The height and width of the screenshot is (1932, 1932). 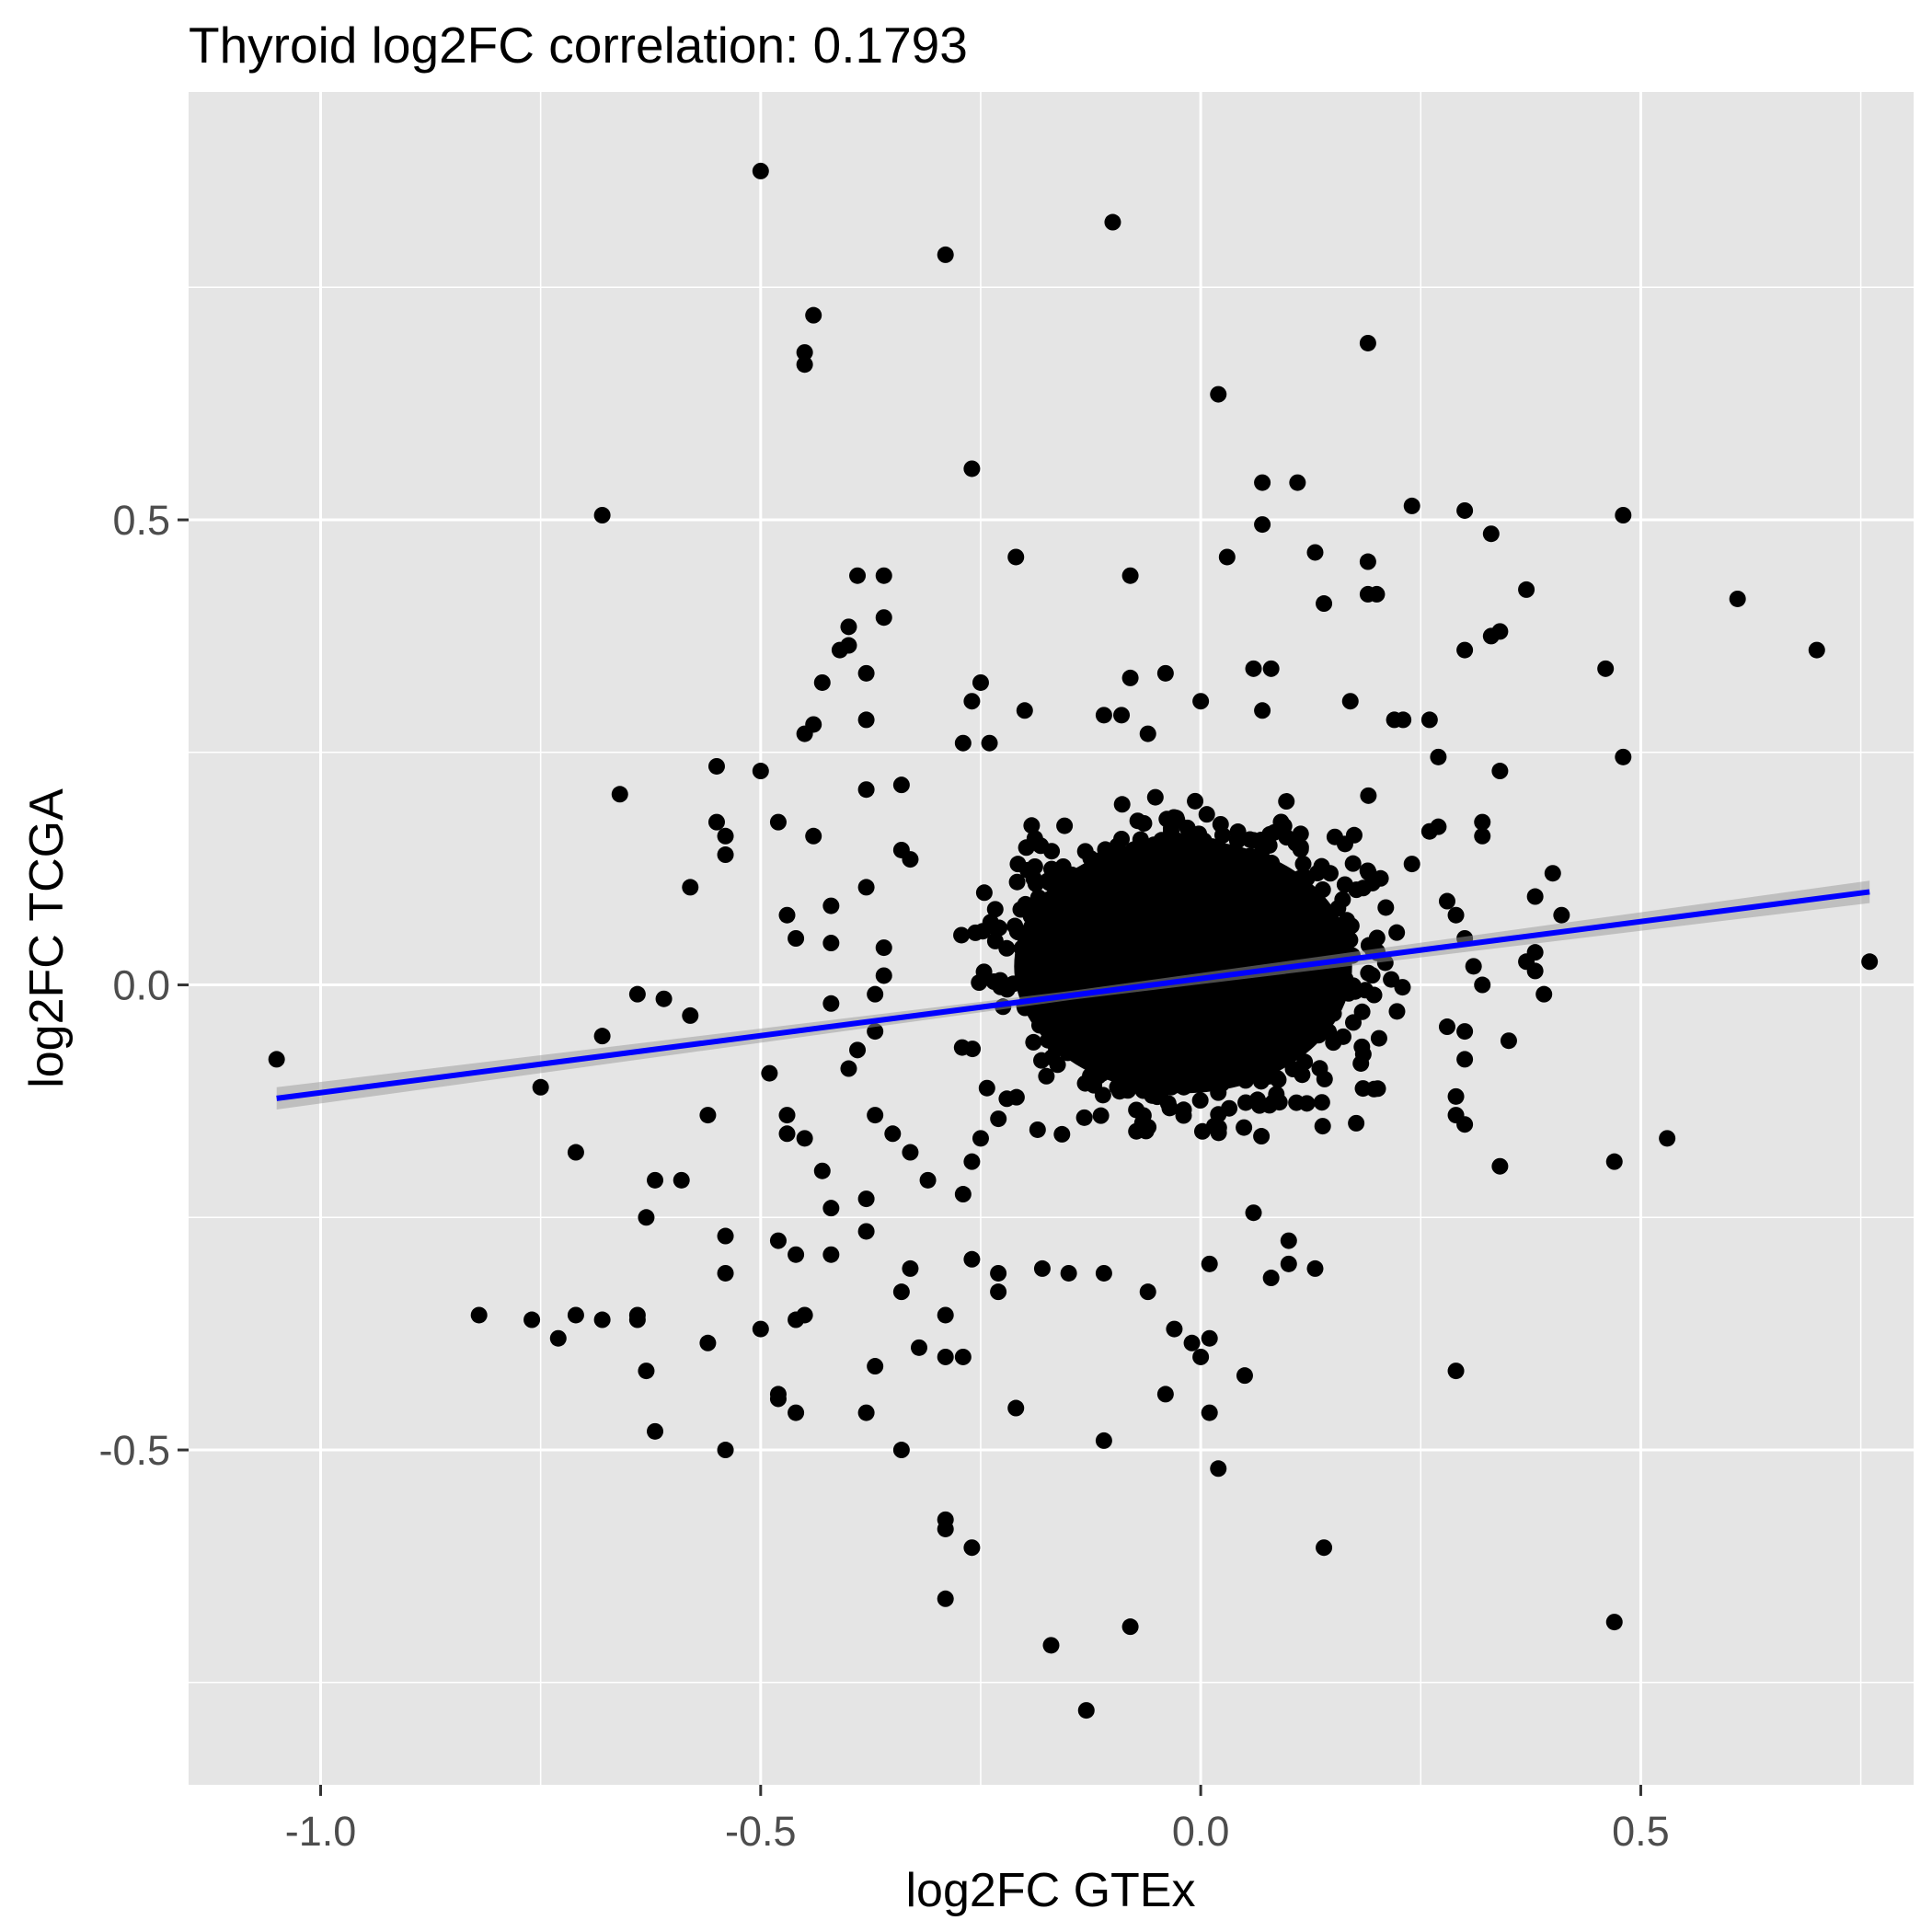 What do you see at coordinates (141, 985) in the screenshot?
I see `y-tick-label: 0.0` at bounding box center [141, 985].